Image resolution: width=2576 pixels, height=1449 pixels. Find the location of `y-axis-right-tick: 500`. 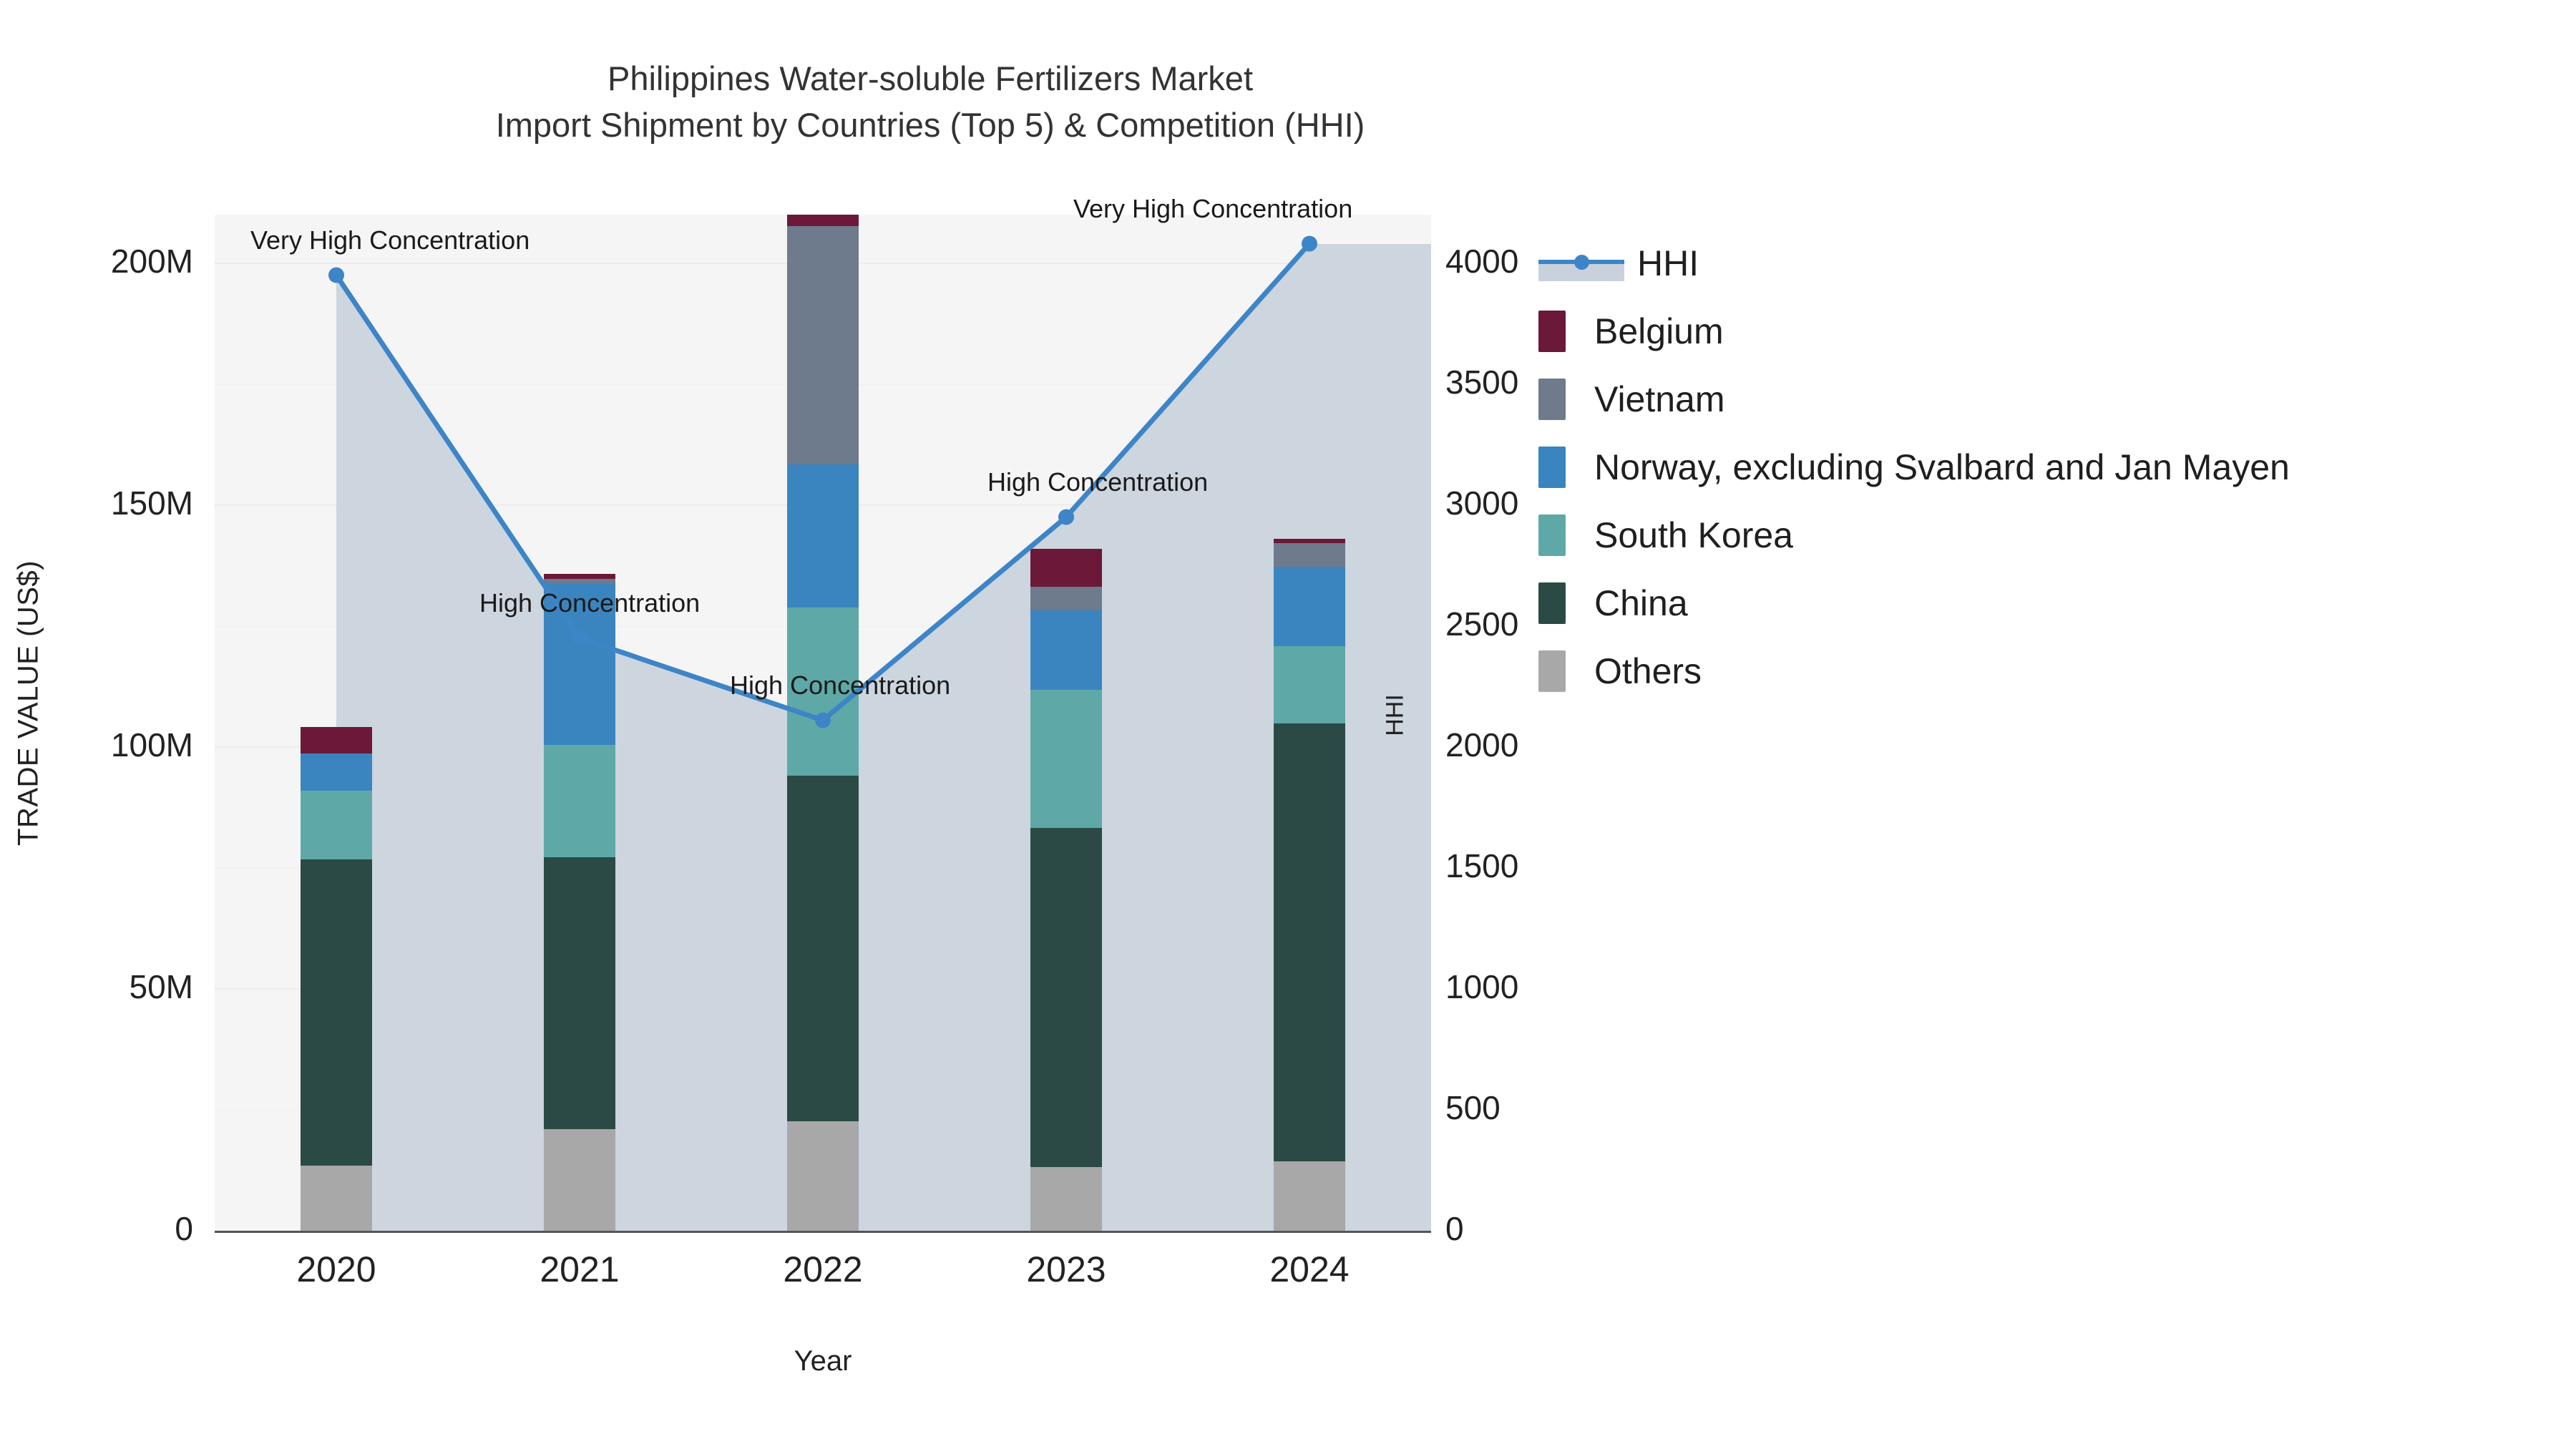

y-axis-right-tick: 500 is located at coordinates (1473, 1107).